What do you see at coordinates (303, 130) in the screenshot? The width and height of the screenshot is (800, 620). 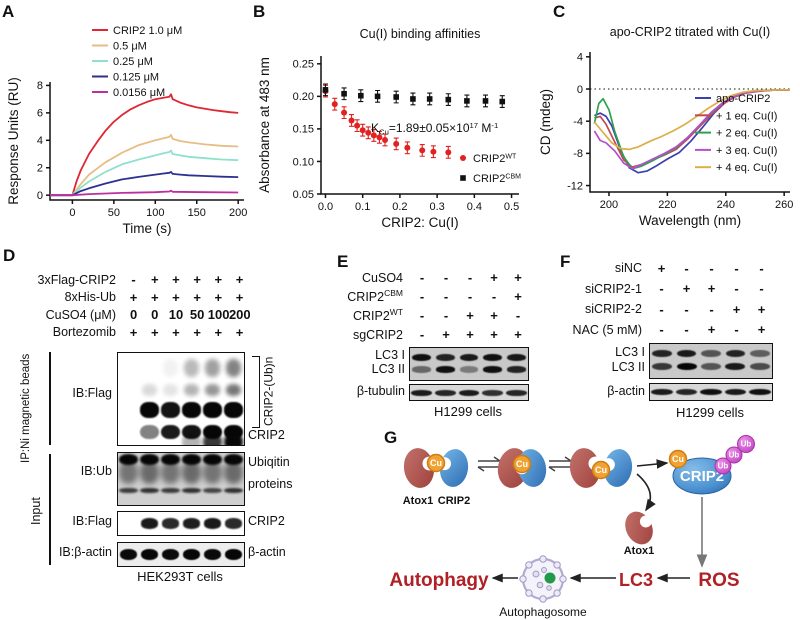 I see `svg-text: 0.15` at bounding box center [303, 130].